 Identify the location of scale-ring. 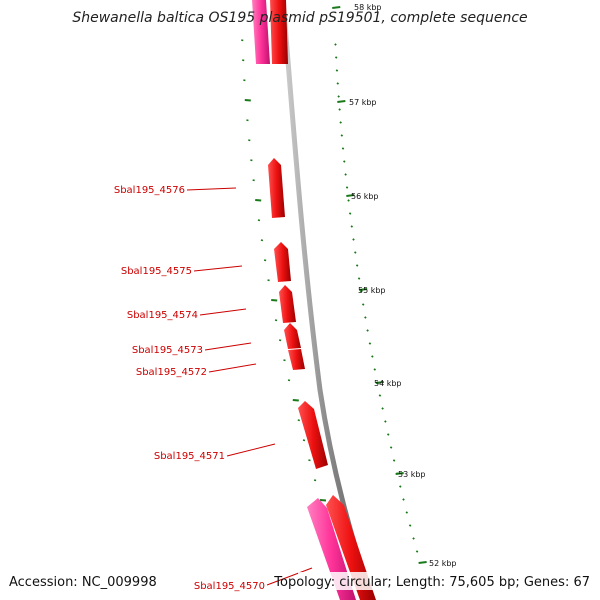
(379, 285).